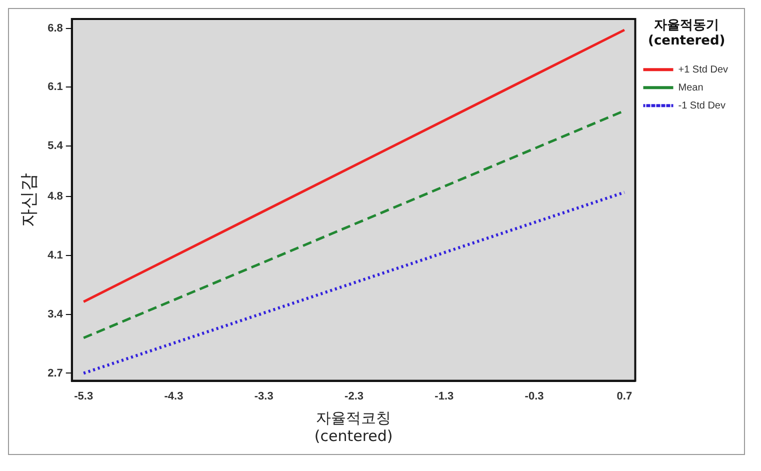 The height and width of the screenshot is (471, 761). What do you see at coordinates (703, 70) in the screenshot?
I see `legend-label: +1 Std Dev` at bounding box center [703, 70].